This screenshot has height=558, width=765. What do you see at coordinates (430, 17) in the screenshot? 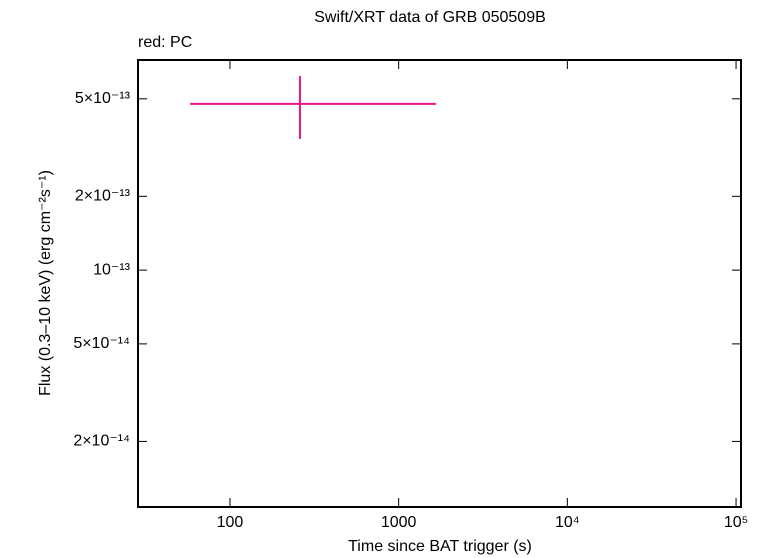
I see `chart-title: Swift/XRT data of GRB 050509B` at bounding box center [430, 17].